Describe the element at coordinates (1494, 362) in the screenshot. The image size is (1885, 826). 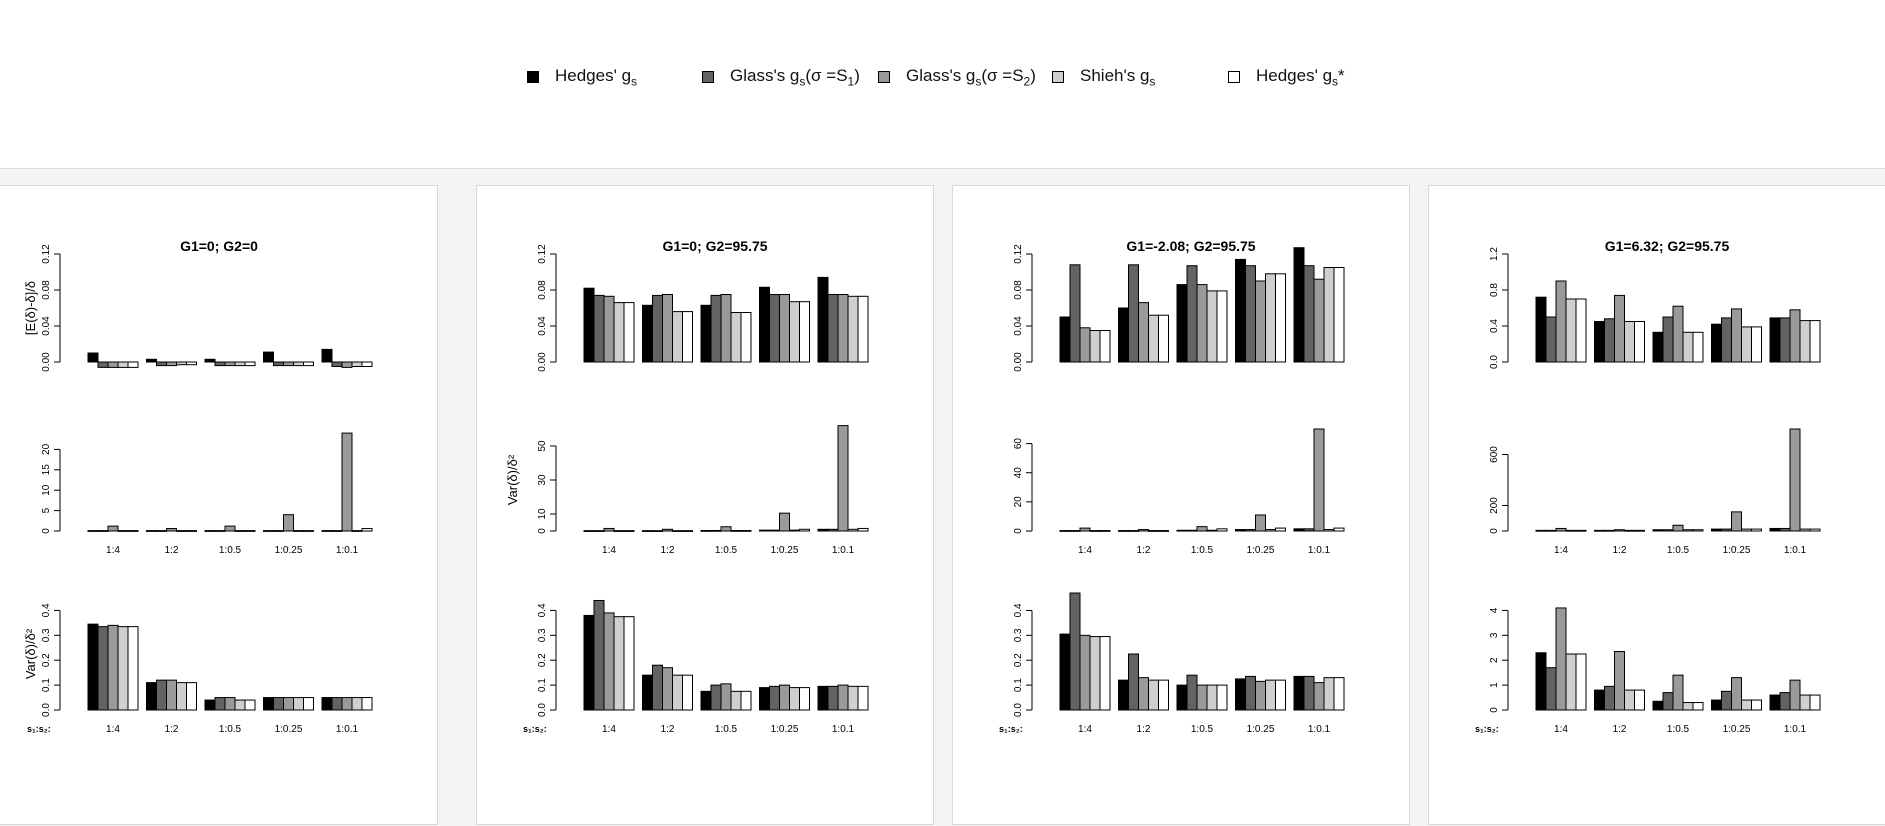
I see `y-tick-label: 0.0` at that location.